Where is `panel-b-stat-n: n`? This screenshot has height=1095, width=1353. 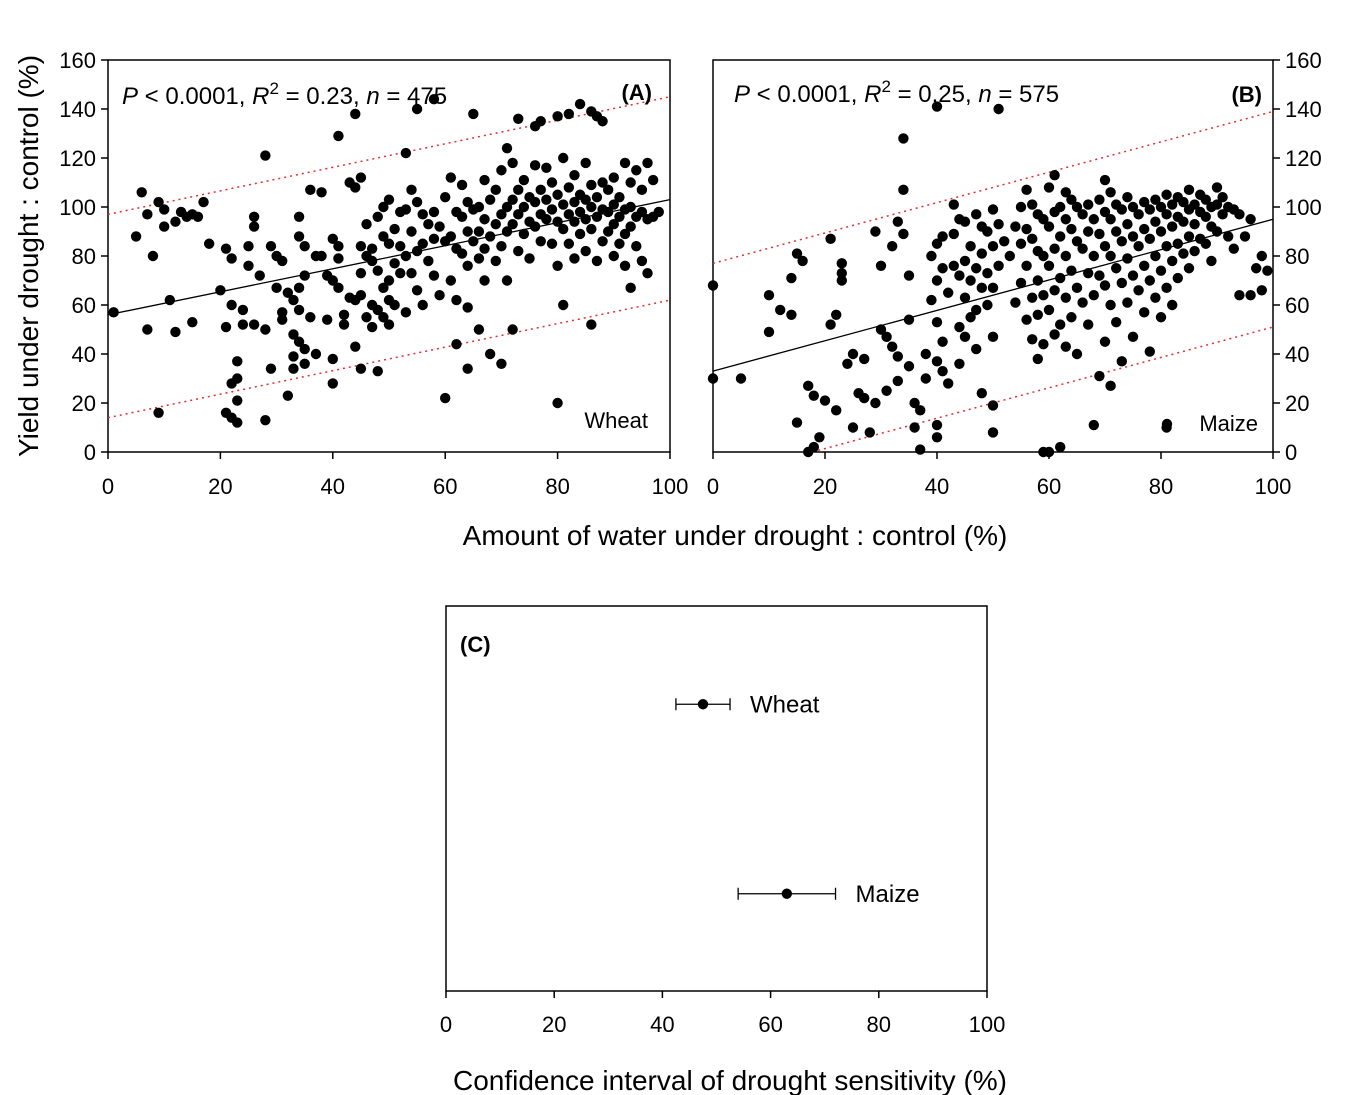
panel-b-stat-n: n is located at coordinates (984, 94).